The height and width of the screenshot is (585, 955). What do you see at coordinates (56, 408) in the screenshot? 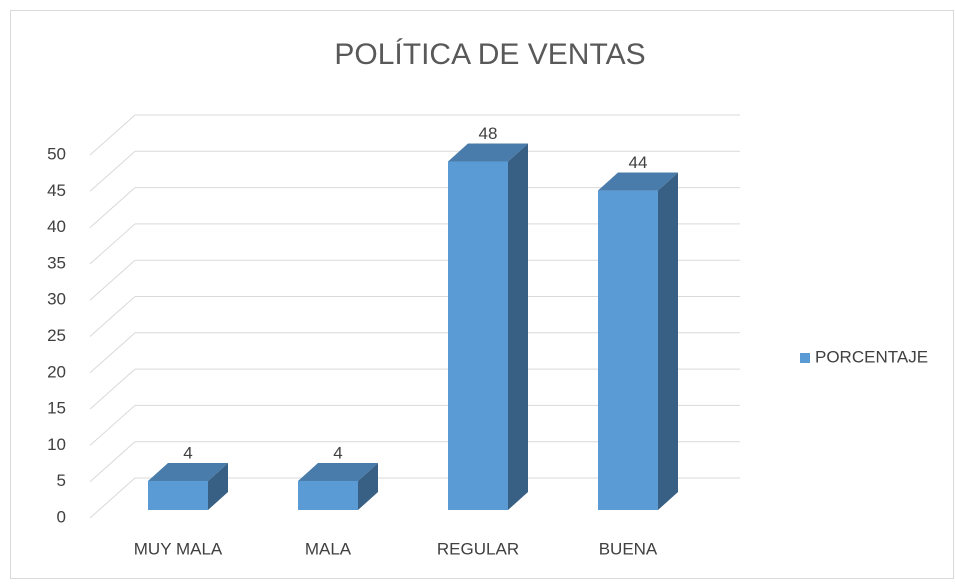
I see `y-tick-label: 15` at bounding box center [56, 408].